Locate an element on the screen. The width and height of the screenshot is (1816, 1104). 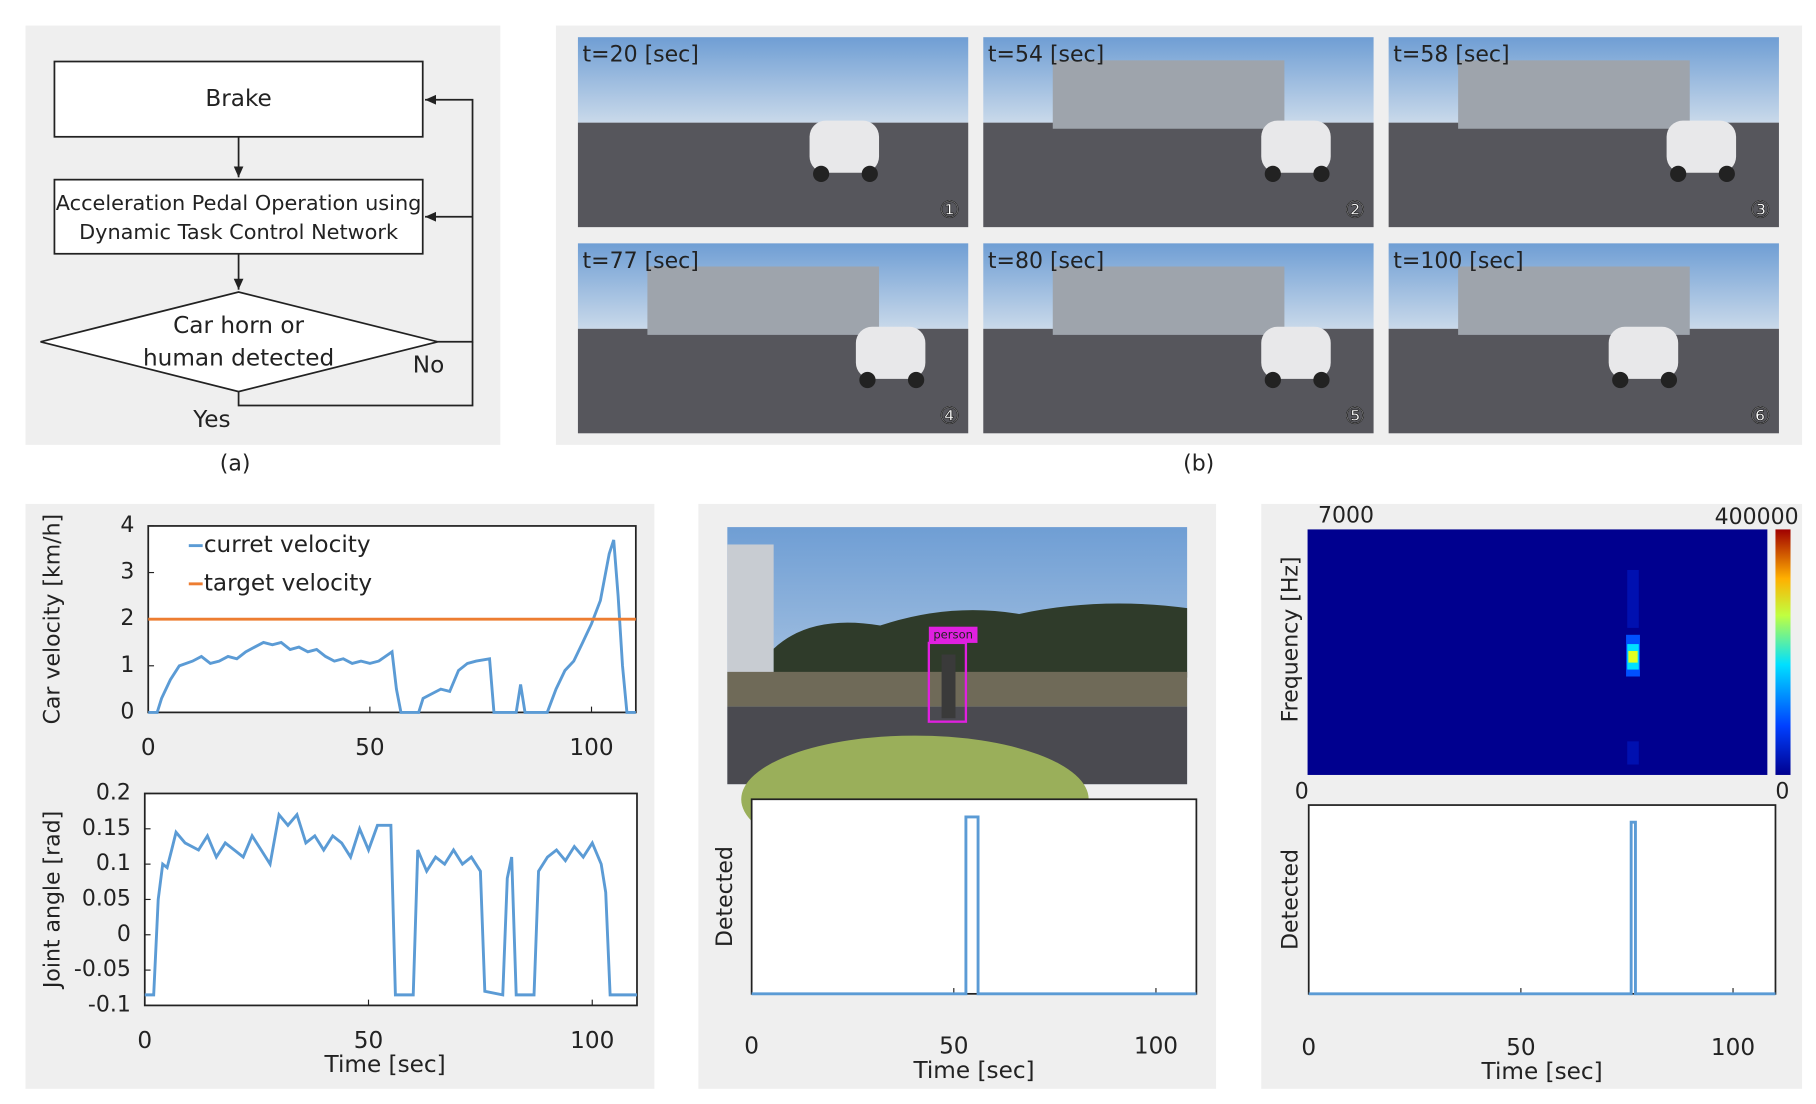
y-tick-label: 2 is located at coordinates (127, 618).